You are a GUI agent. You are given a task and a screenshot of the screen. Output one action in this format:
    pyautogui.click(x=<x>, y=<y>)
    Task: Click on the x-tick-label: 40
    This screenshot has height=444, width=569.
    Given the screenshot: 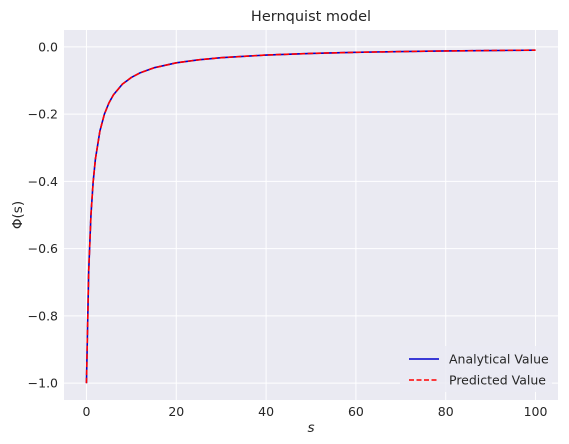 What is the action you would take?
    pyautogui.click(x=266, y=411)
    